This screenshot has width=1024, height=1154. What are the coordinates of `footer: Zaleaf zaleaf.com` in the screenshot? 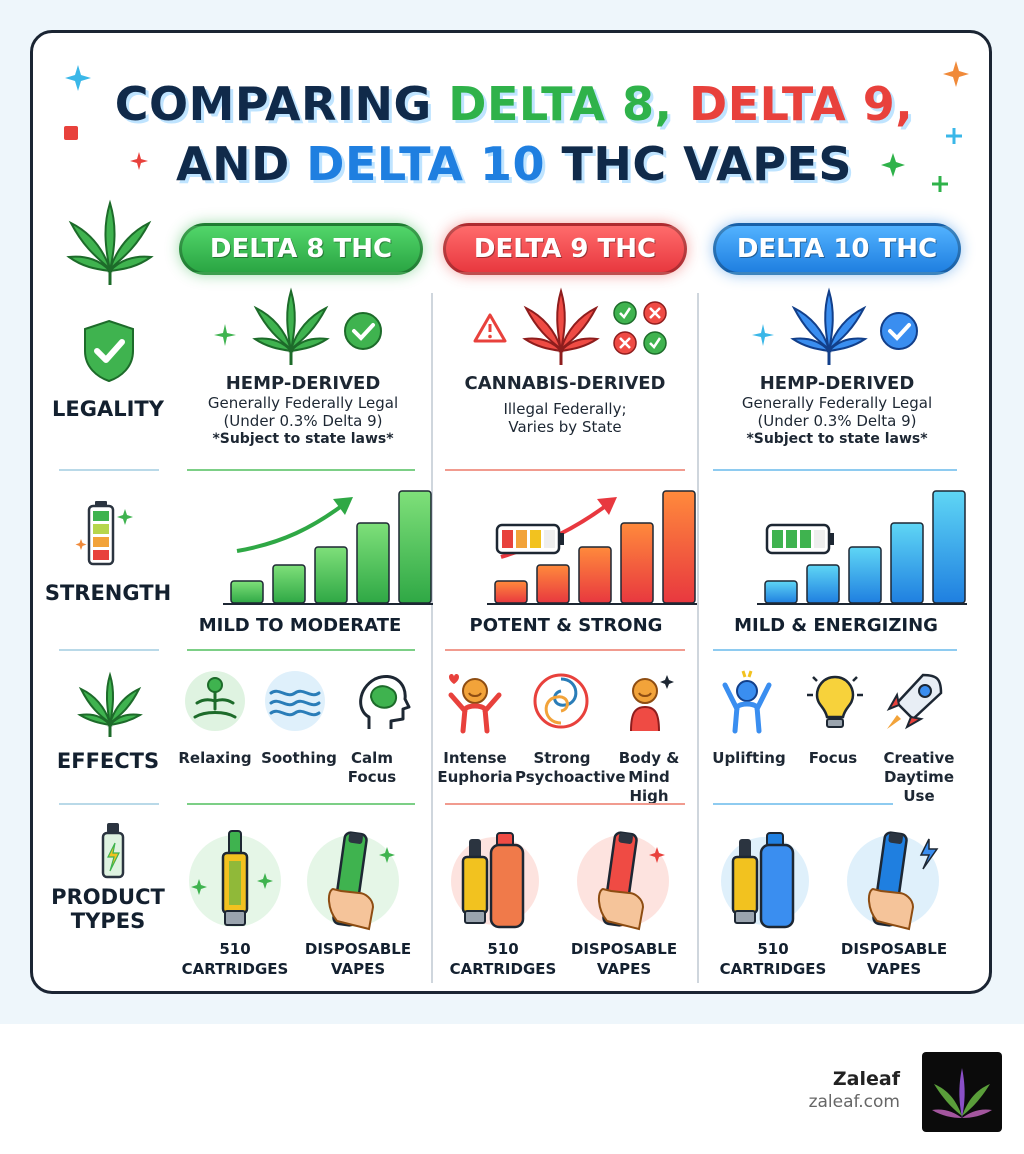 It's located at (512, 1089).